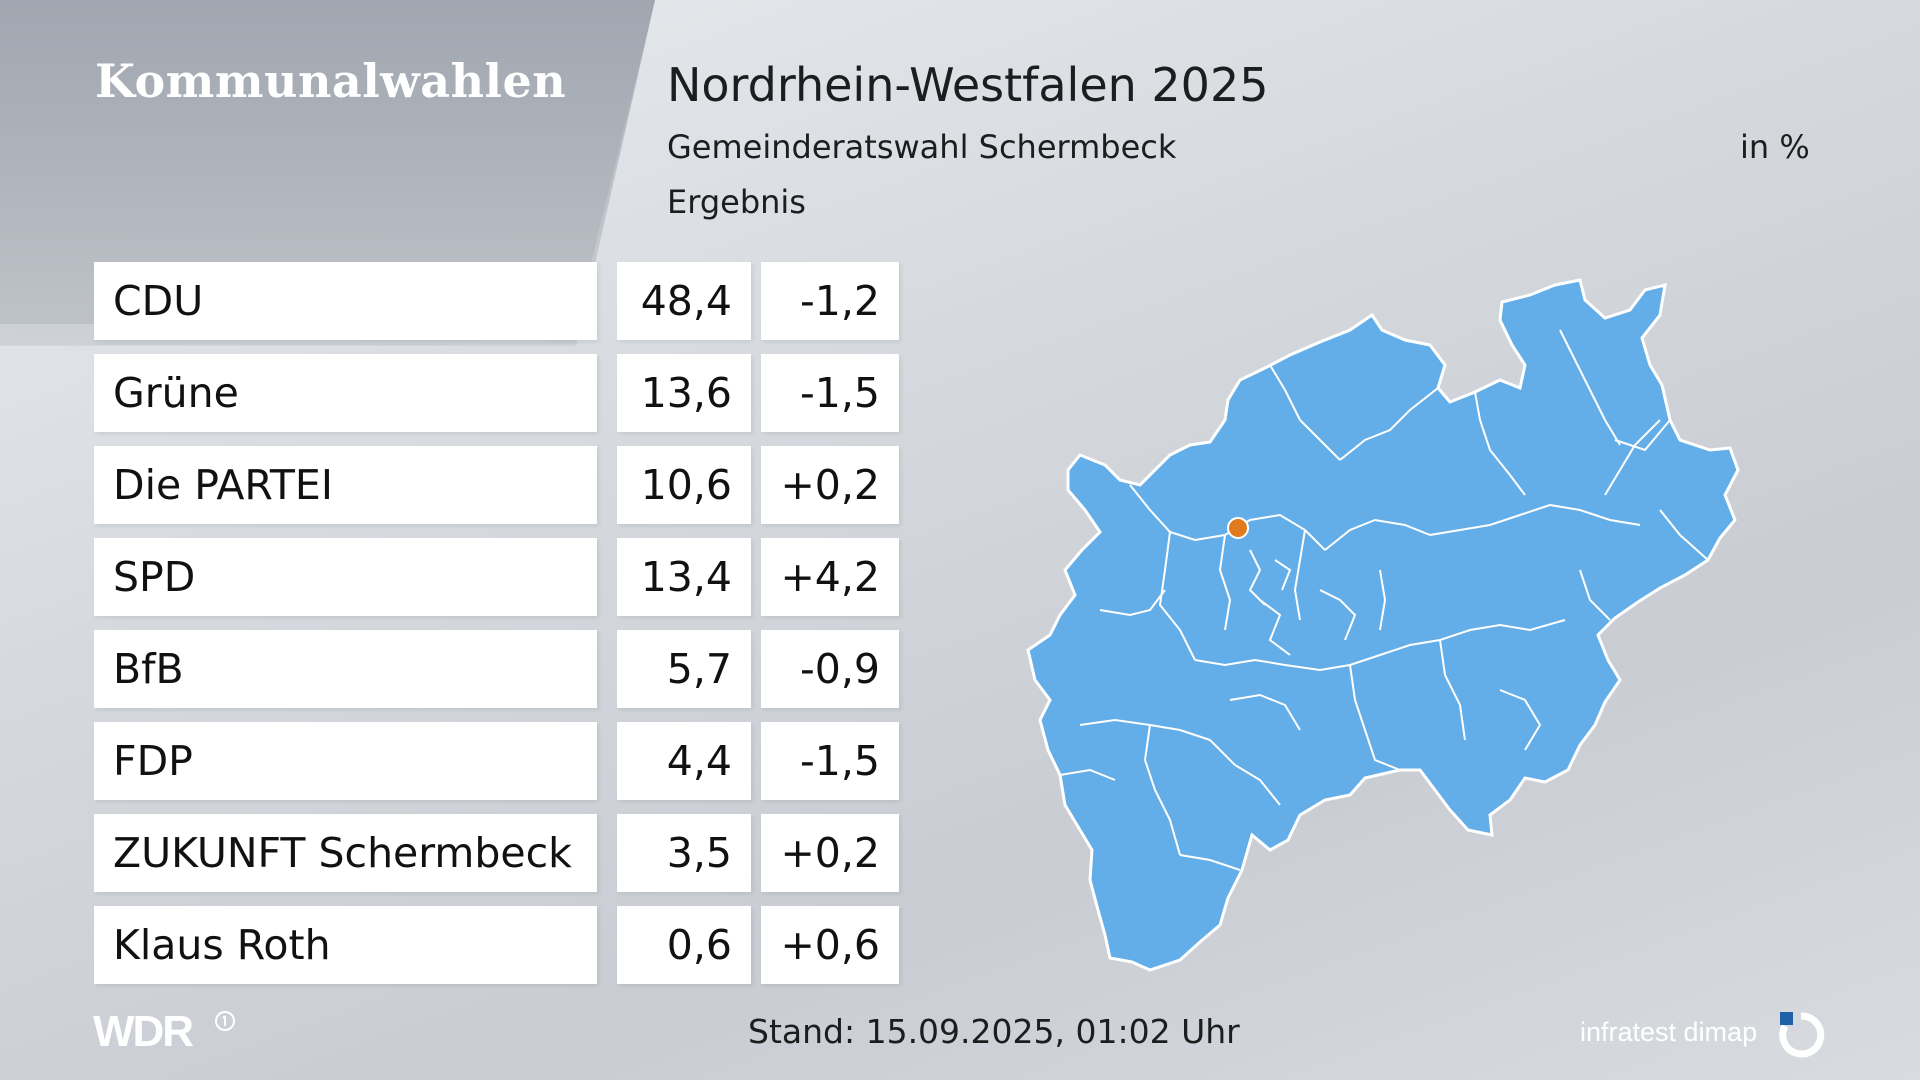  I want to click on page-subtitle: Gemeinderatswahl Schermbeck, so click(922, 147).